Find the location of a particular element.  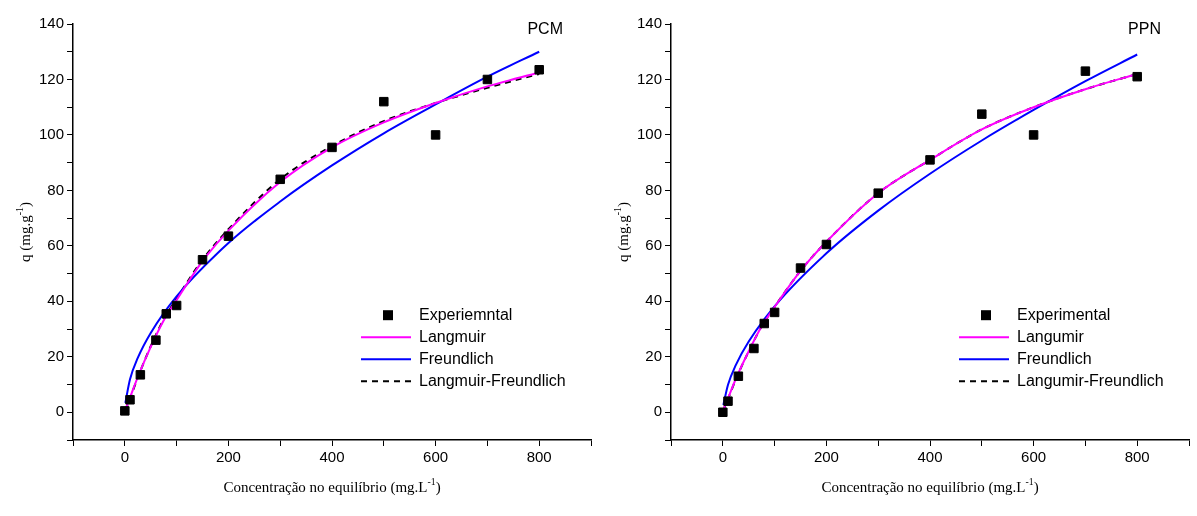

legend-label: Experimental is located at coordinates (1064, 314).